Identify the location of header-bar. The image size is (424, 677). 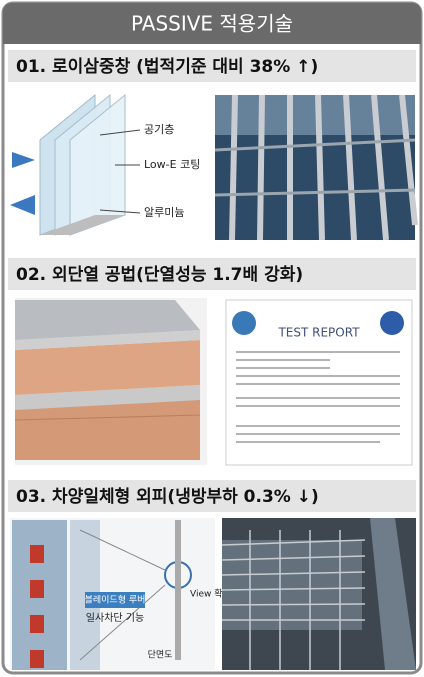
(212, 23).